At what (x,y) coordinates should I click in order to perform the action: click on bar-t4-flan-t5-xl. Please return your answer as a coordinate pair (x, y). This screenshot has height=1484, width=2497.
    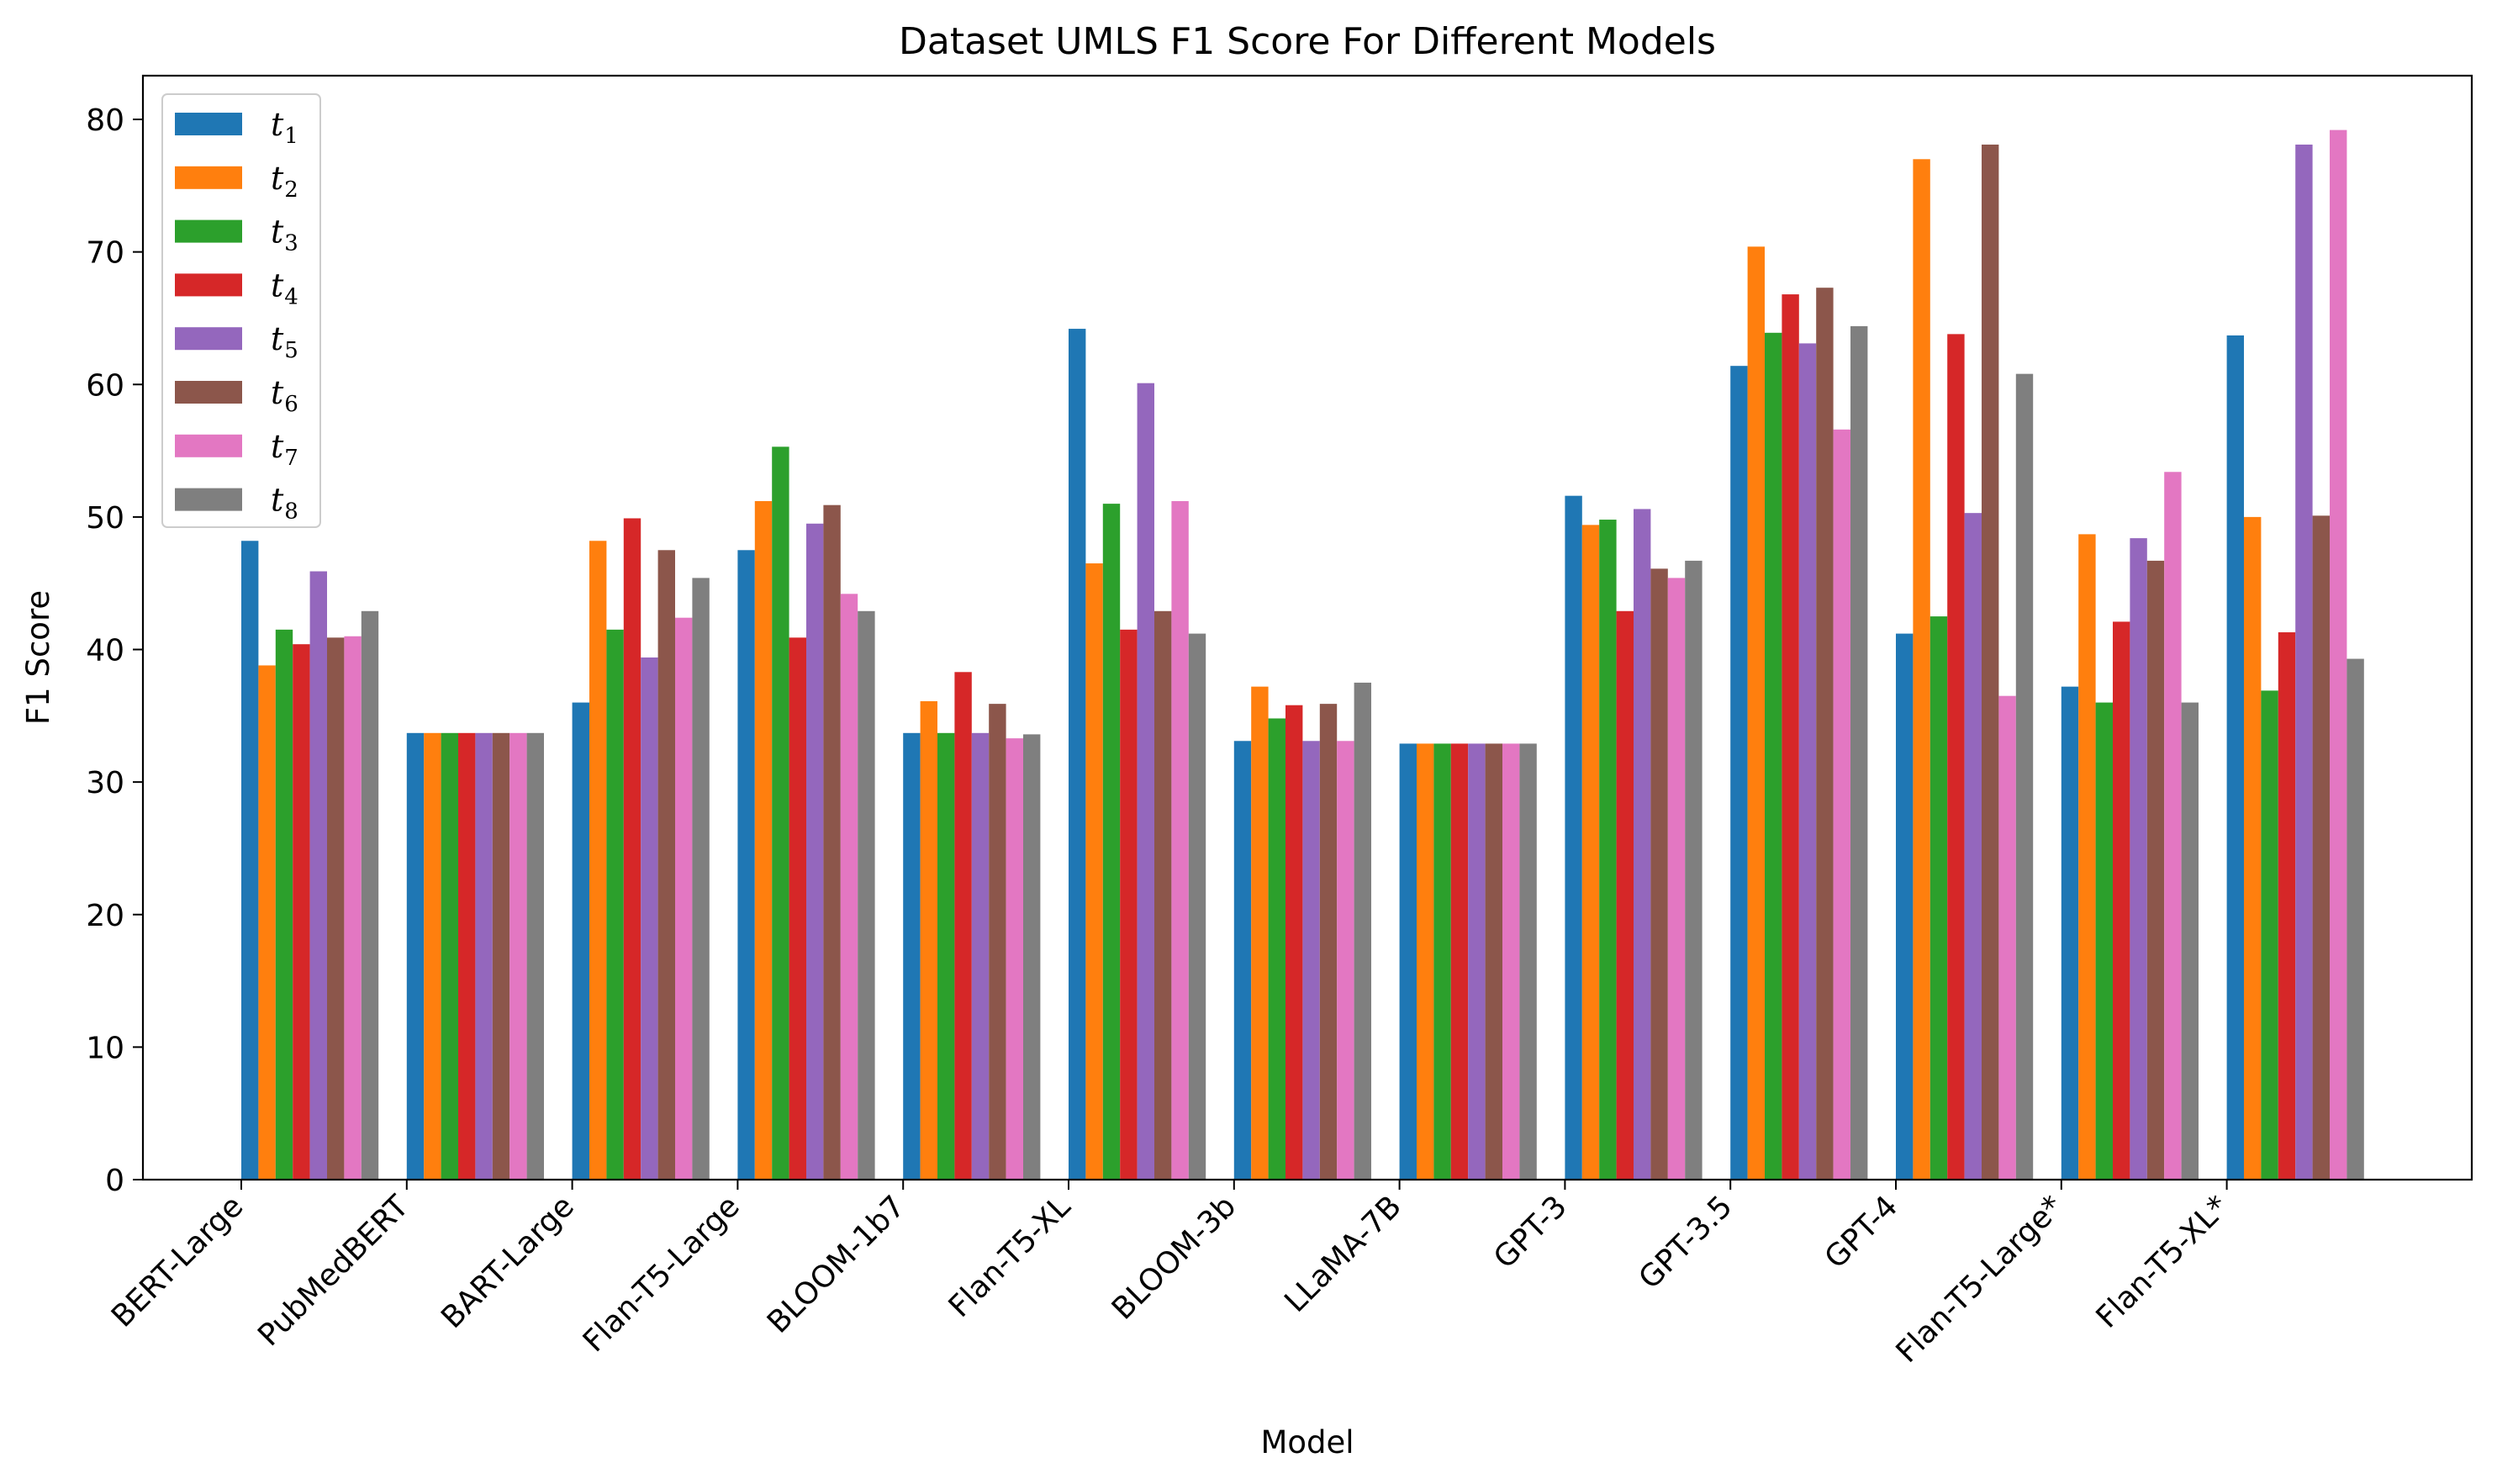
    Looking at the image, I should click on (1129, 904).